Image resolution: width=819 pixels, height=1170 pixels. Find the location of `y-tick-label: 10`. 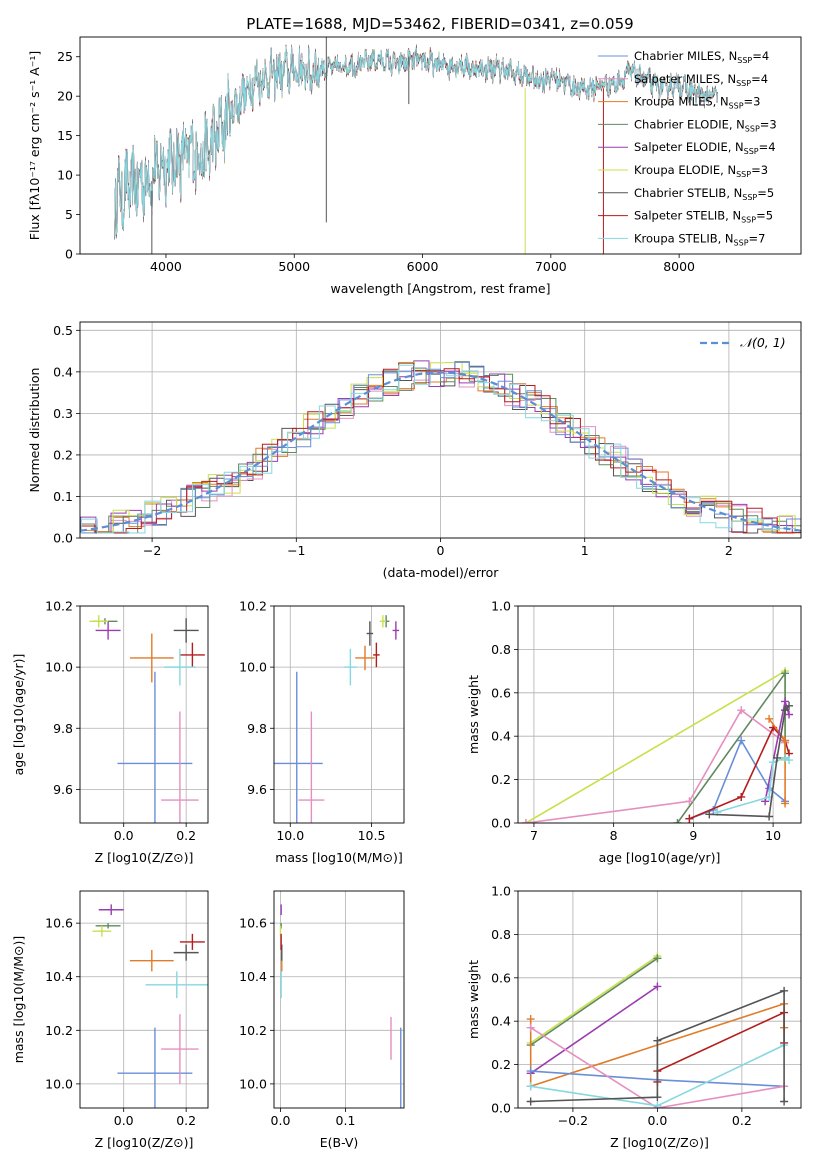

y-tick-label: 10 is located at coordinates (65, 175).